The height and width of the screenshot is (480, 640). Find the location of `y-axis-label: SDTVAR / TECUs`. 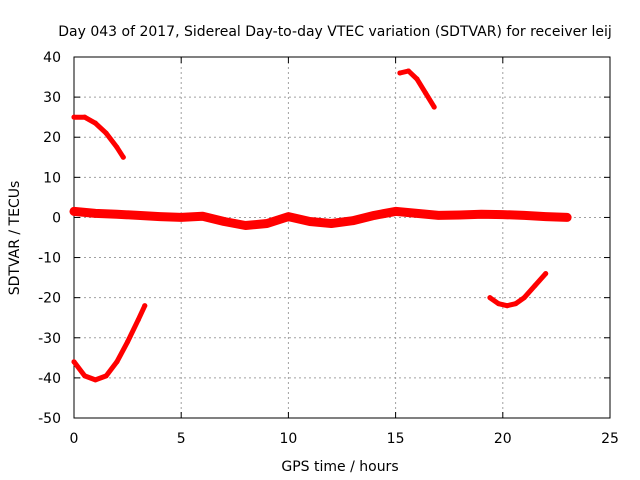

y-axis-label: SDTVAR / TECUs is located at coordinates (15, 238).